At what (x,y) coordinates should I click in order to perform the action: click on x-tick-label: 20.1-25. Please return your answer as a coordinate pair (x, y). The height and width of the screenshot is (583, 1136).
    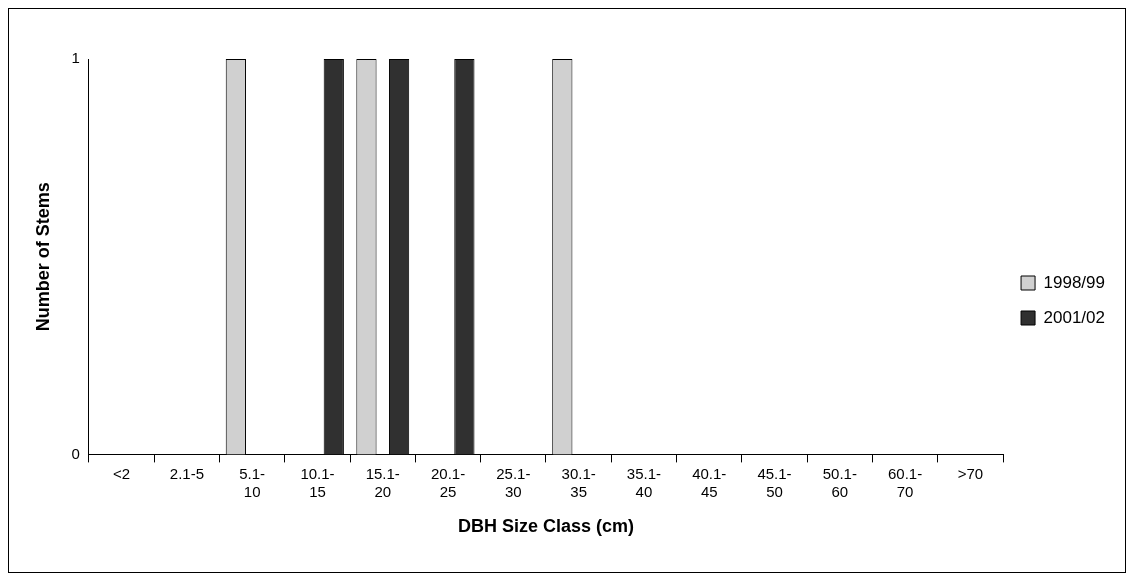
    Looking at the image, I should click on (448, 482).